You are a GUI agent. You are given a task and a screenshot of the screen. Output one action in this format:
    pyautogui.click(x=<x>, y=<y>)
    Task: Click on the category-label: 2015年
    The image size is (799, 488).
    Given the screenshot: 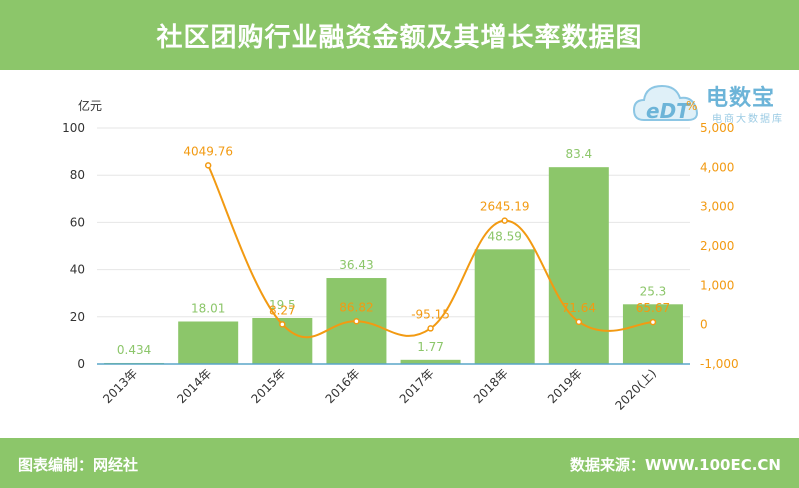 What is the action you would take?
    pyautogui.click(x=268, y=386)
    